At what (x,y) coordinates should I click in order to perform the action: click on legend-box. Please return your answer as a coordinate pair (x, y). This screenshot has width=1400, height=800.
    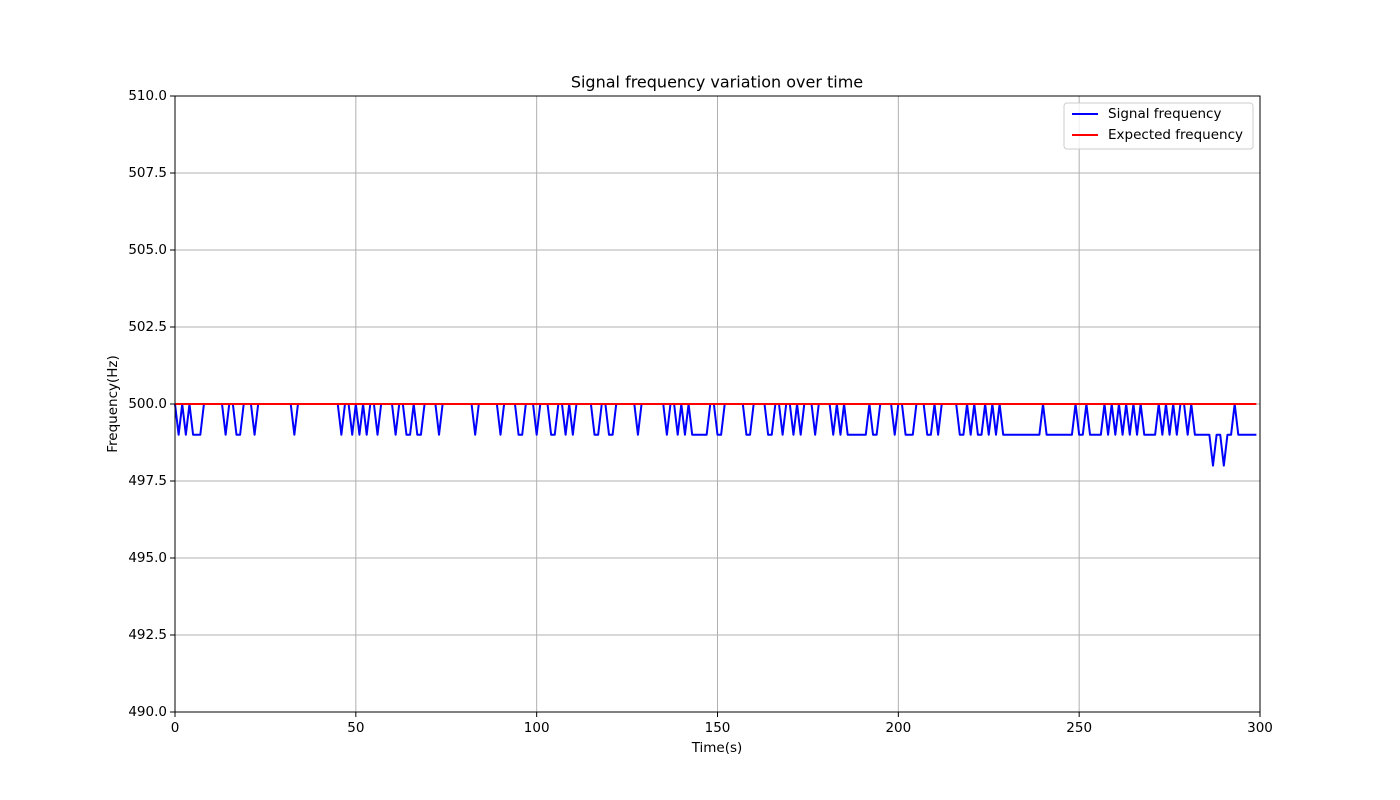
    Looking at the image, I should click on (1158, 126).